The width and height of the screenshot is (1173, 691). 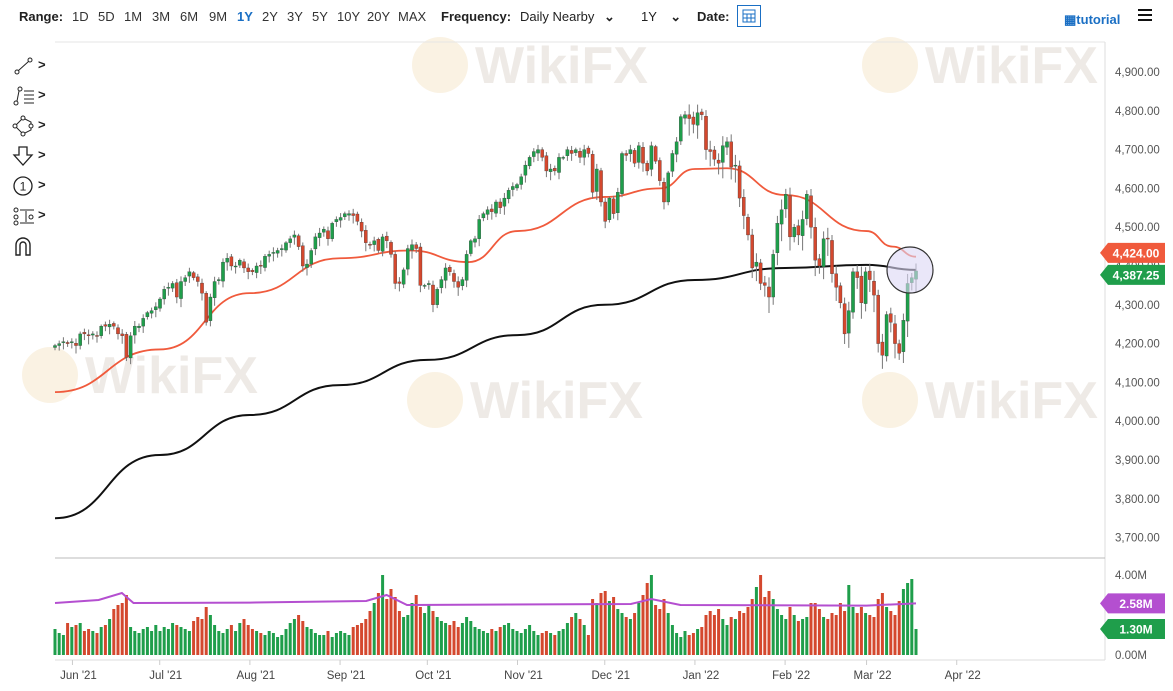 What do you see at coordinates (133, 16) in the screenshot?
I see `range-1m: 1M` at bounding box center [133, 16].